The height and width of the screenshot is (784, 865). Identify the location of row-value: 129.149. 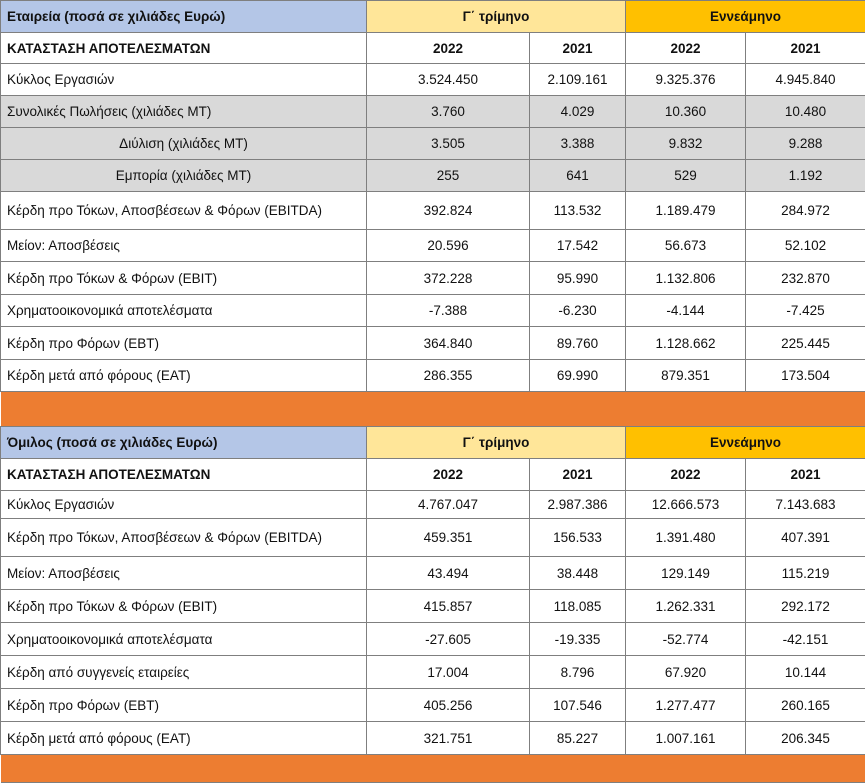
(685, 573).